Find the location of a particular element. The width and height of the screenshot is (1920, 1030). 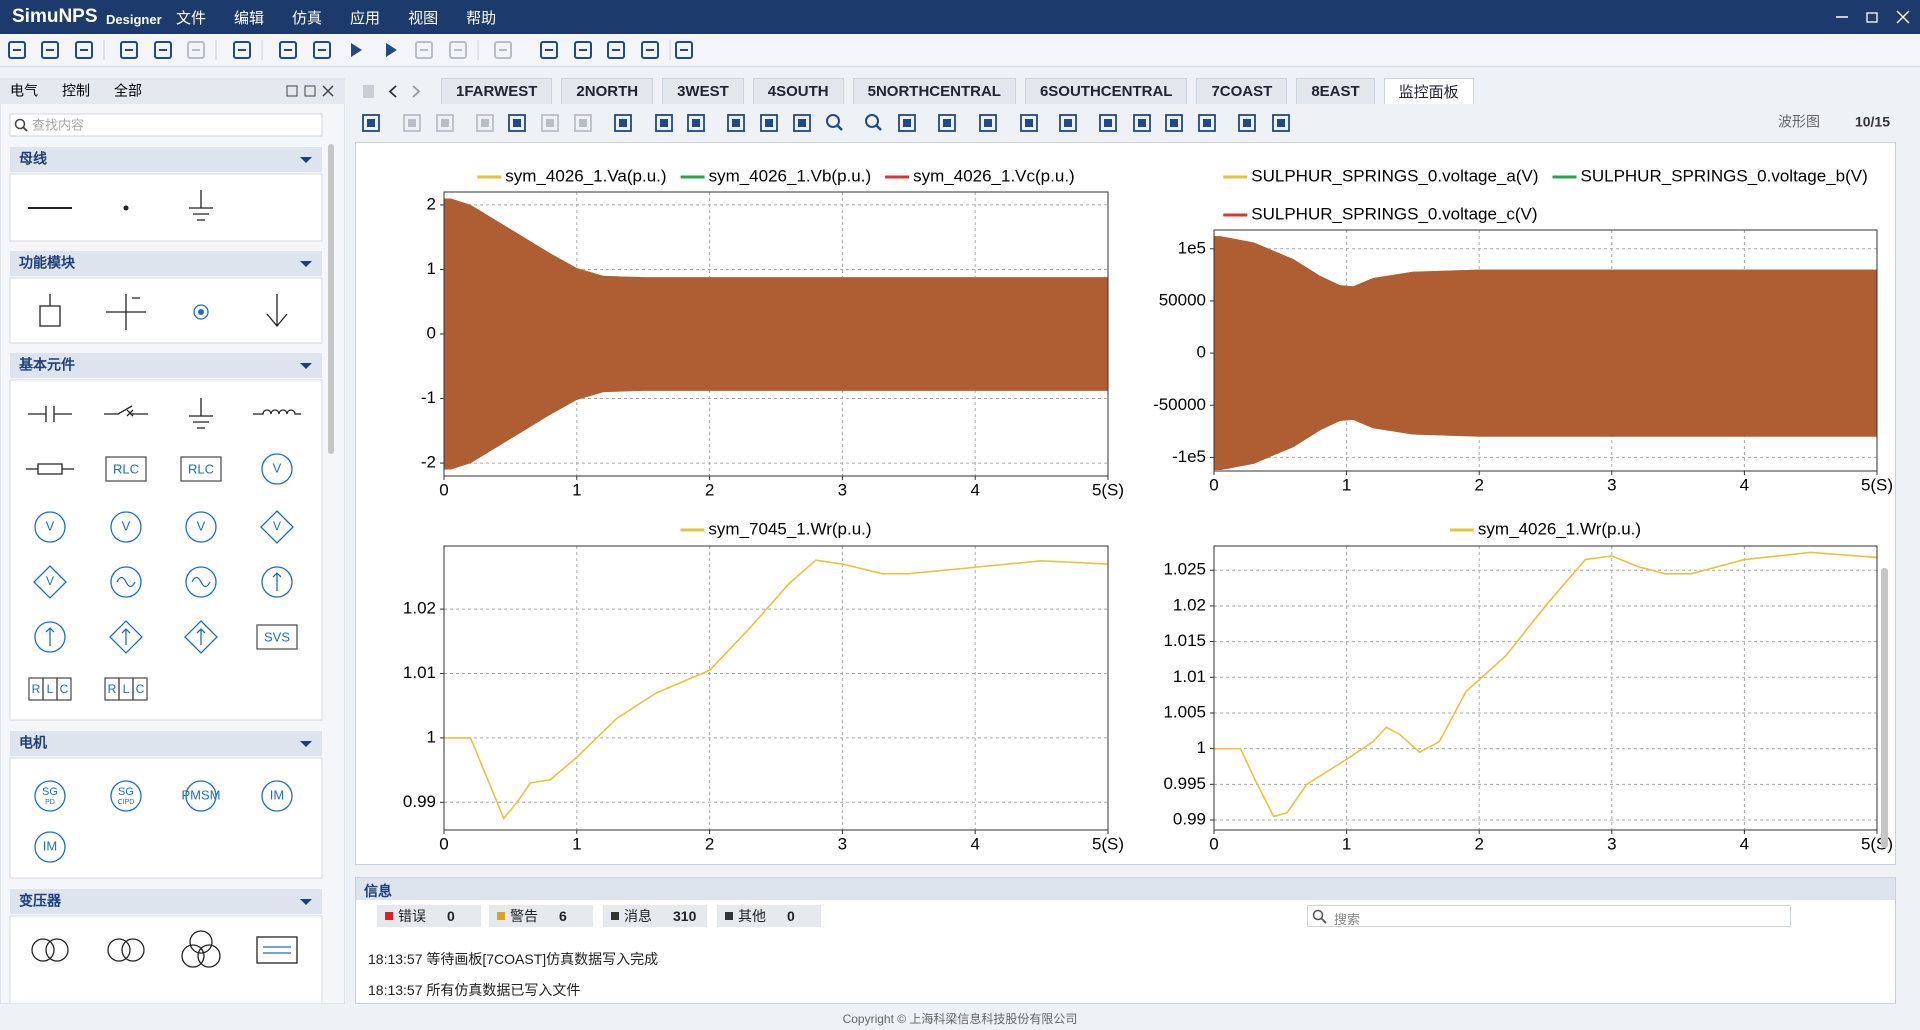

search-box is located at coordinates (166, 125).